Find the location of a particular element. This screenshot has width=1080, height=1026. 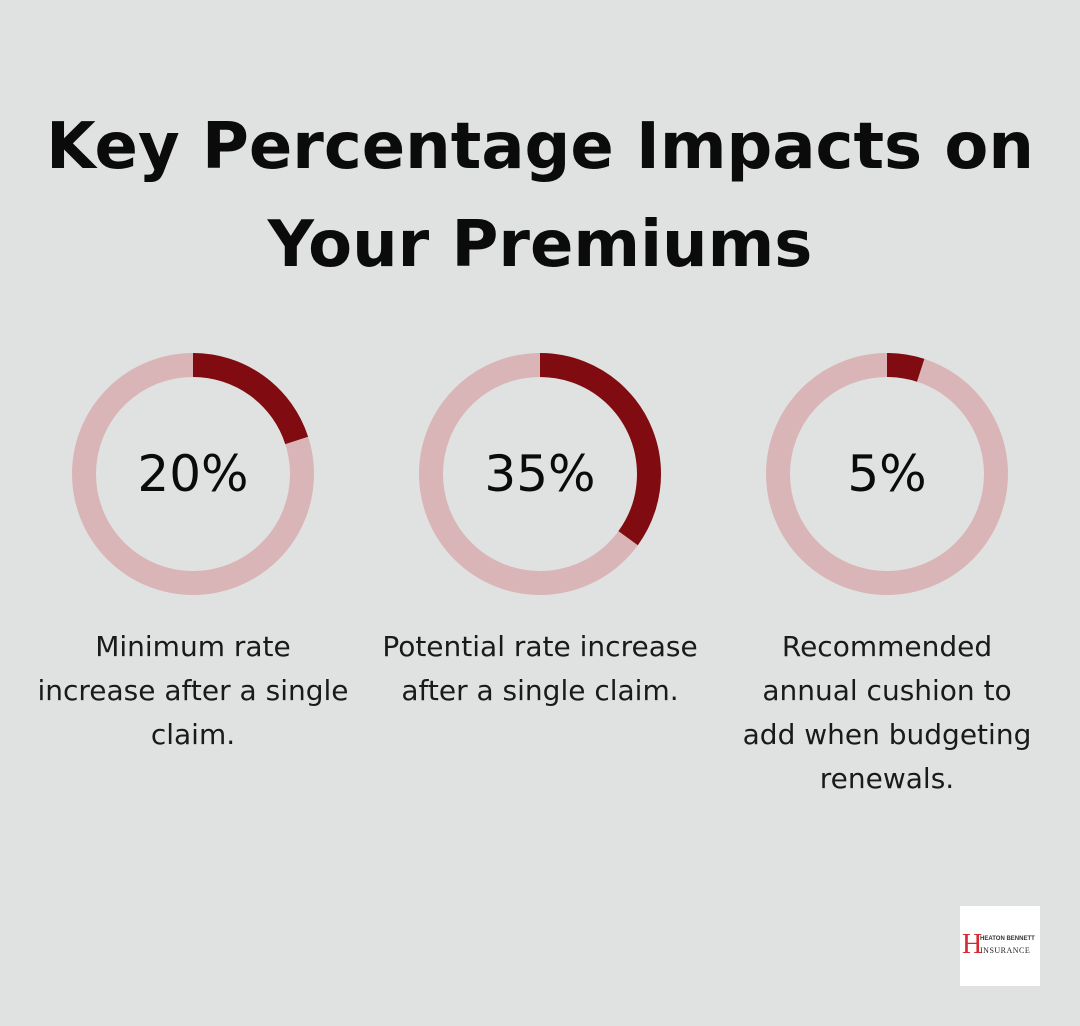

company-logo: H HEATON BENNETT INSURANCE is located at coordinates (1000, 946).